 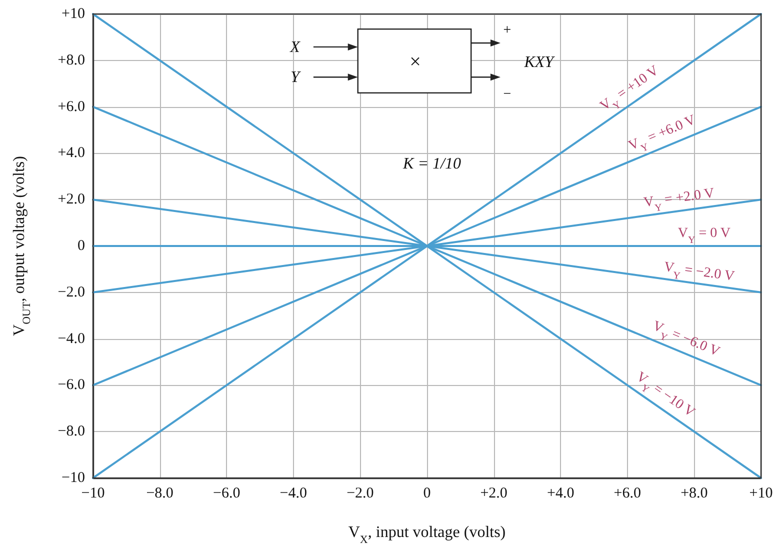 What do you see at coordinates (71, 200) in the screenshot?
I see `y-tick-label: +2.0` at bounding box center [71, 200].